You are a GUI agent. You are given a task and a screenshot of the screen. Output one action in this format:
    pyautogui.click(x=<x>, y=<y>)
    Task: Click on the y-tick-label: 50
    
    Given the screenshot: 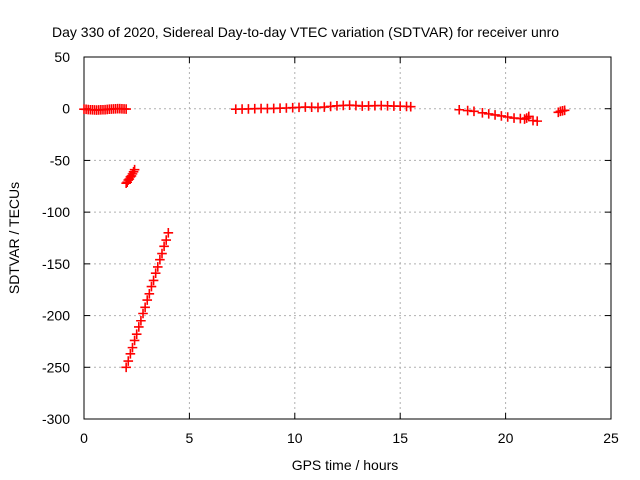 What is the action you would take?
    pyautogui.click(x=62, y=57)
    